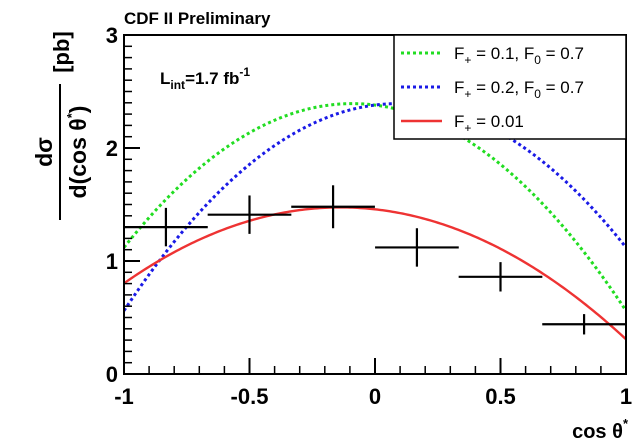  I want to click on x-tick-label: 1, so click(626, 396).